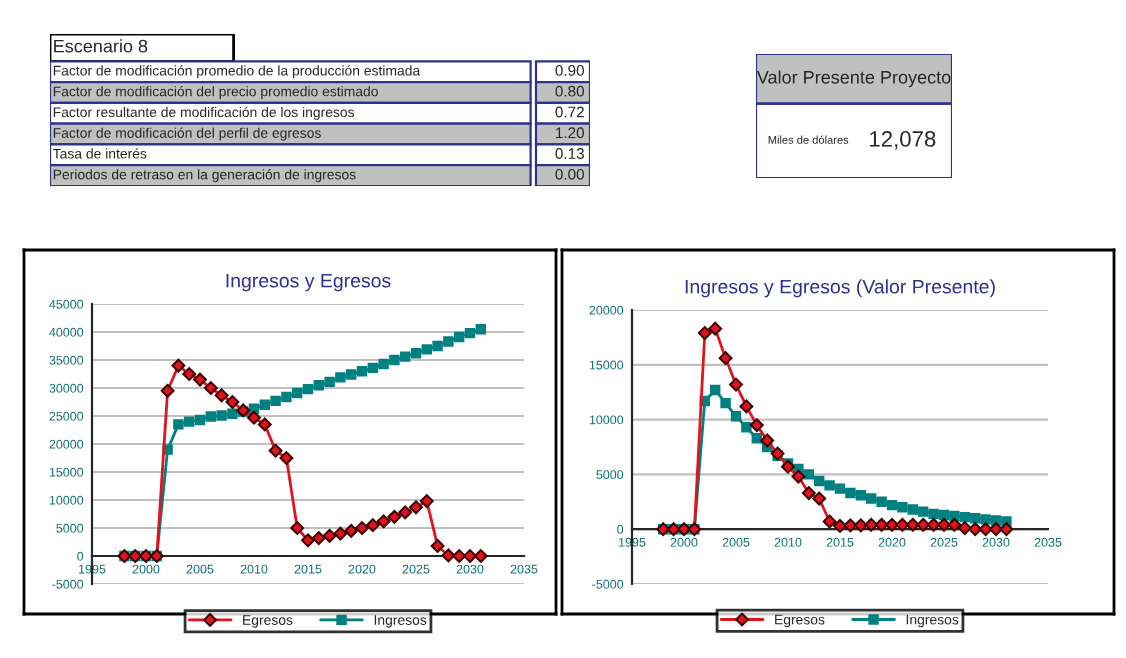 The height and width of the screenshot is (658, 1126). What do you see at coordinates (840, 288) in the screenshot?
I see `chart-title: Ingresos y Egresos (Valor Presente)` at bounding box center [840, 288].